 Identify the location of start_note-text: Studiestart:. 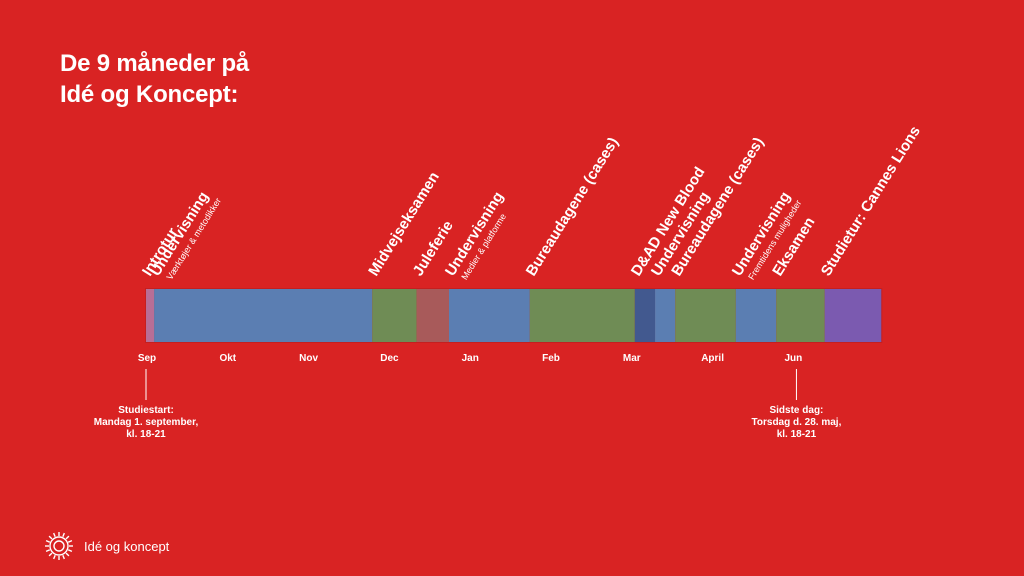
(146, 410).